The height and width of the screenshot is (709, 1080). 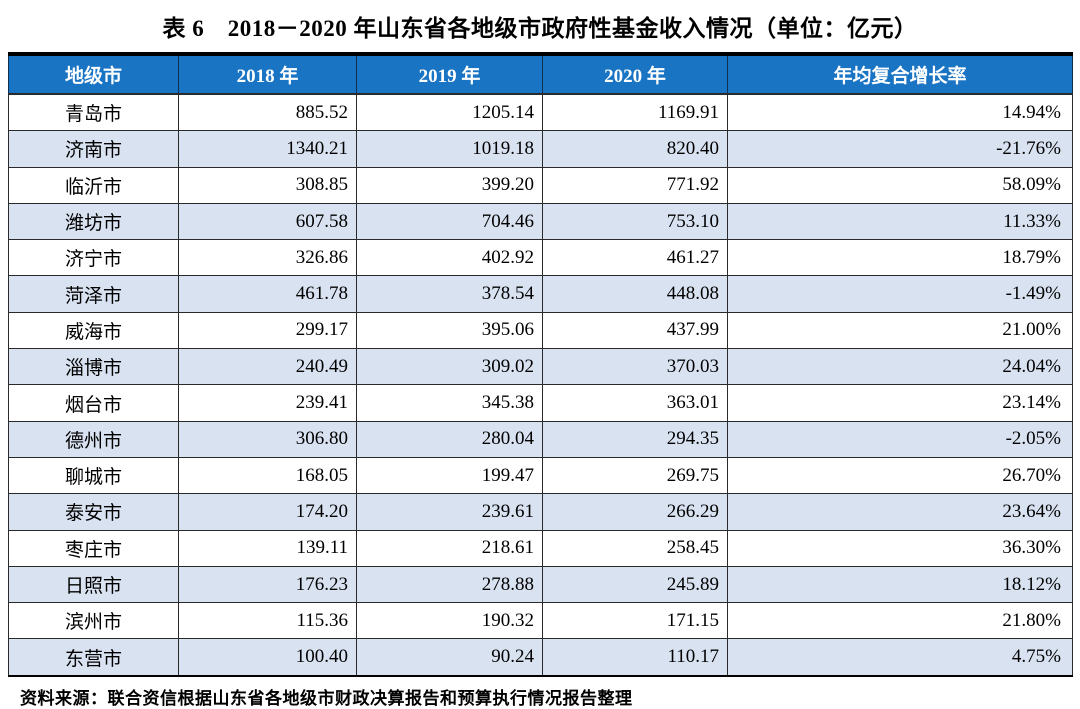 I want to click on cell-2020: 294.35, so click(x=635, y=439).